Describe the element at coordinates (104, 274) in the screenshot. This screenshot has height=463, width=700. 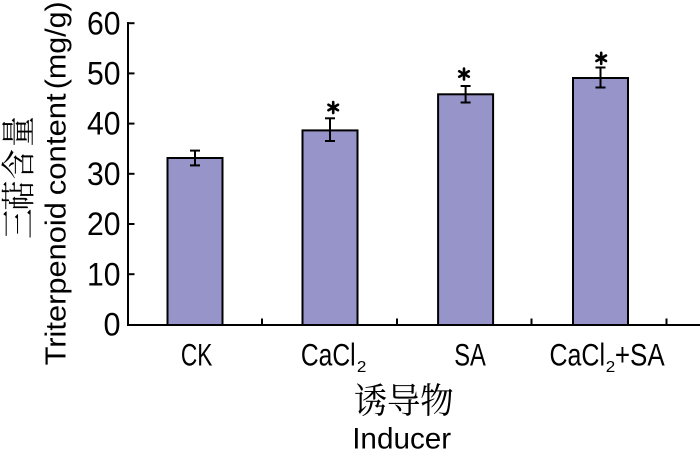
I see `svg-text: 10` at that location.